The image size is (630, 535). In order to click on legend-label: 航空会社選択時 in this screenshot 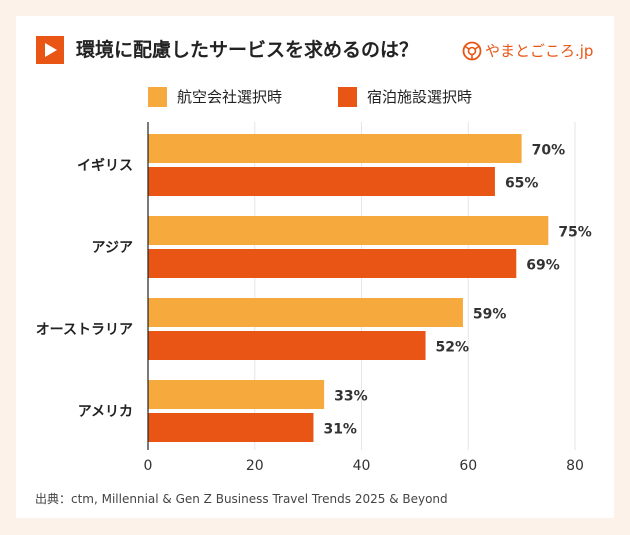, I will do `click(230, 97)`.